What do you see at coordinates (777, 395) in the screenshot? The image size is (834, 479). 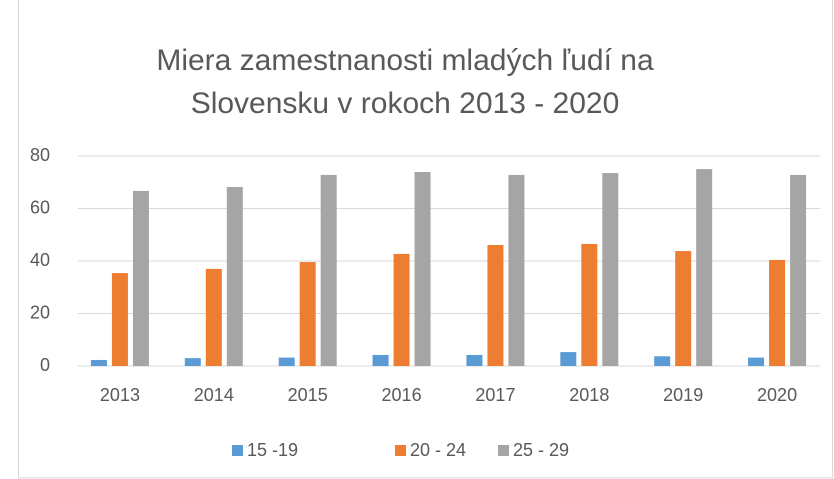 I see `x-tick-label: 2020` at bounding box center [777, 395].